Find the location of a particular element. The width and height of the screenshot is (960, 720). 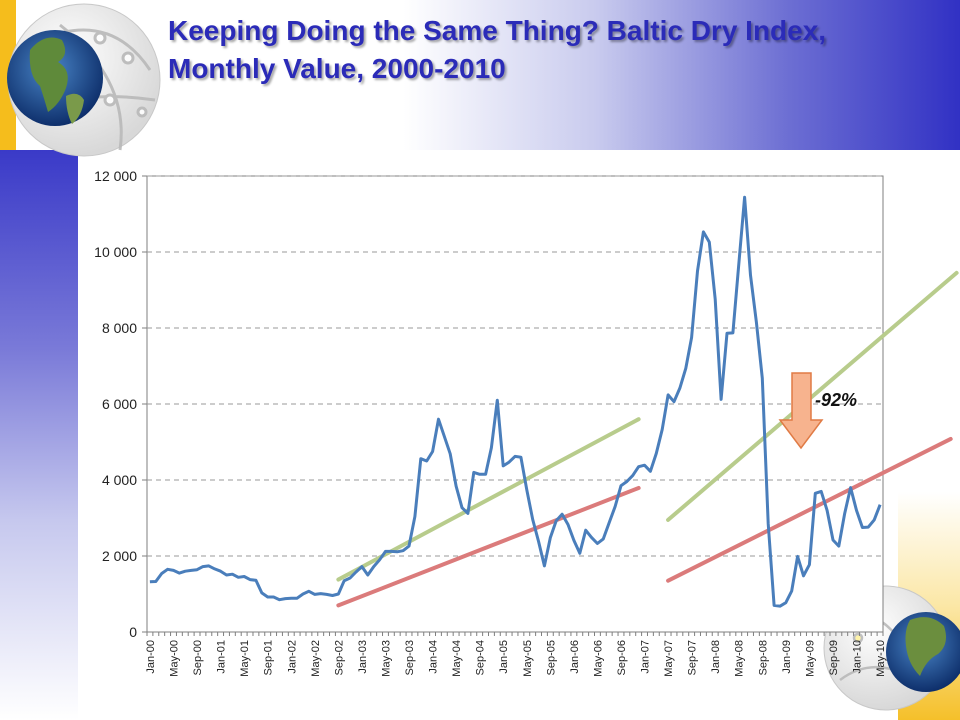

x-tick-label: Jan-05 is located at coordinates (504, 657).